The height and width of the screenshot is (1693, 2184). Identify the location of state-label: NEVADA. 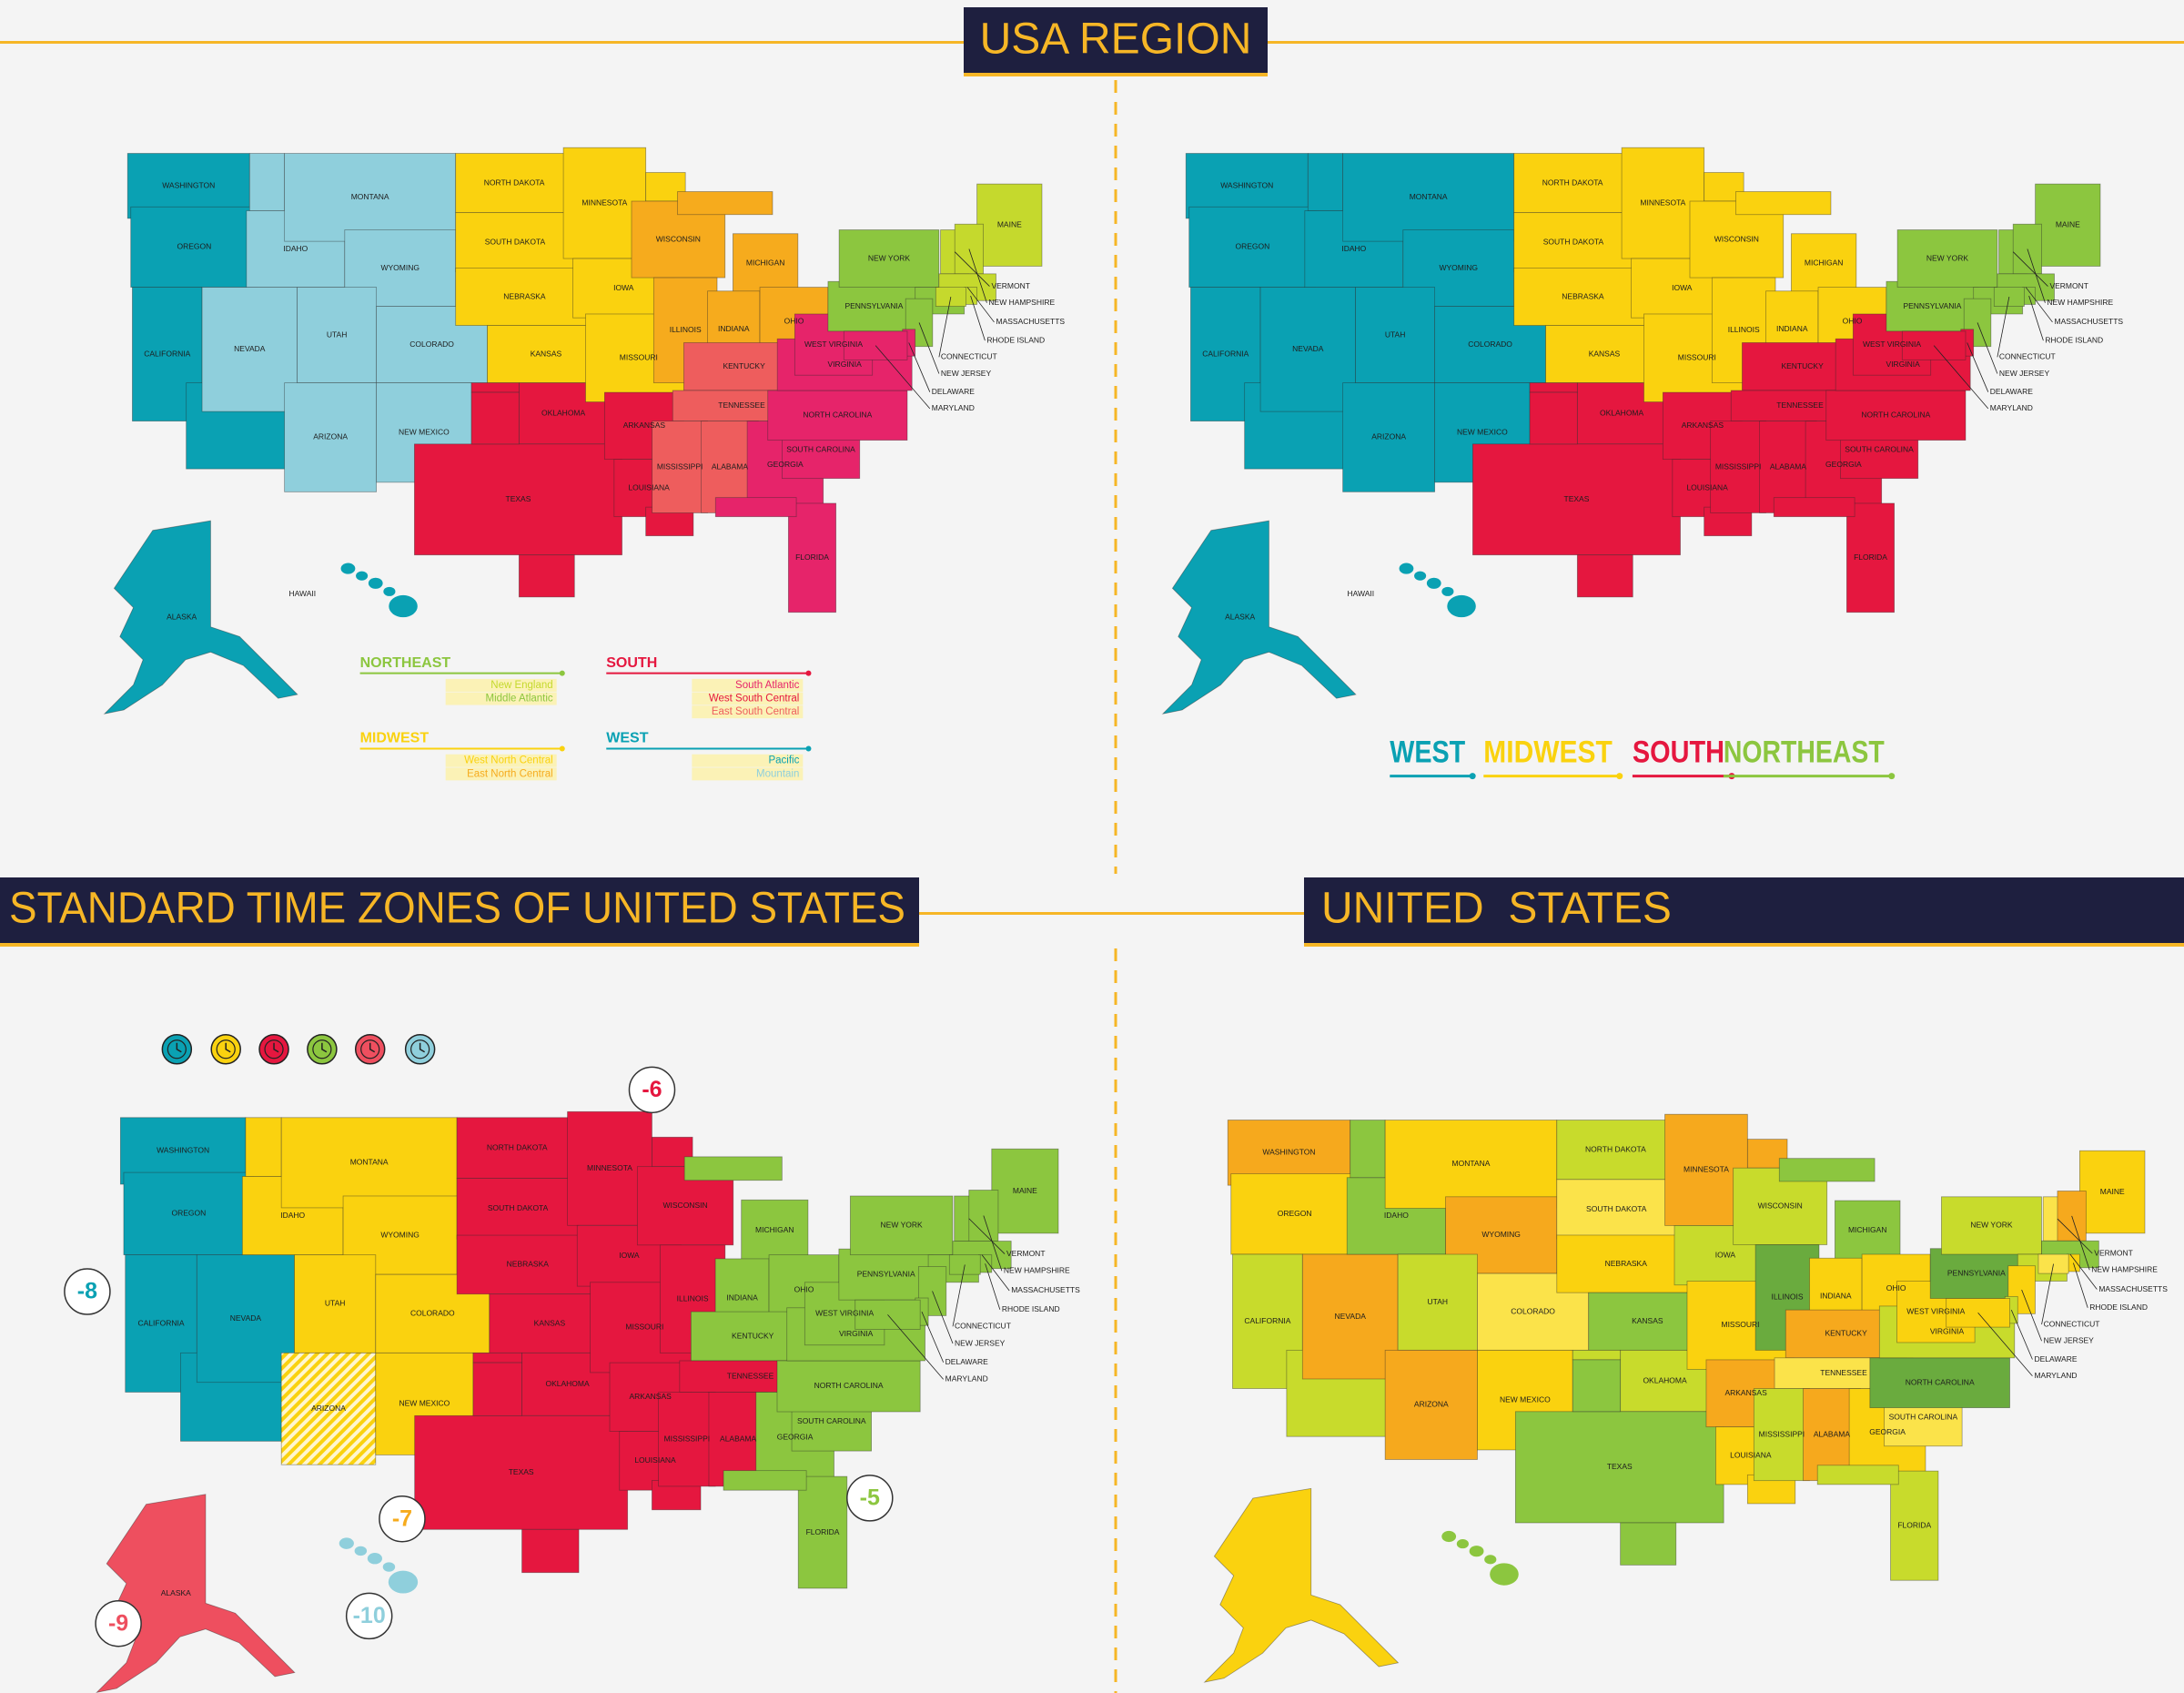
(250, 348).